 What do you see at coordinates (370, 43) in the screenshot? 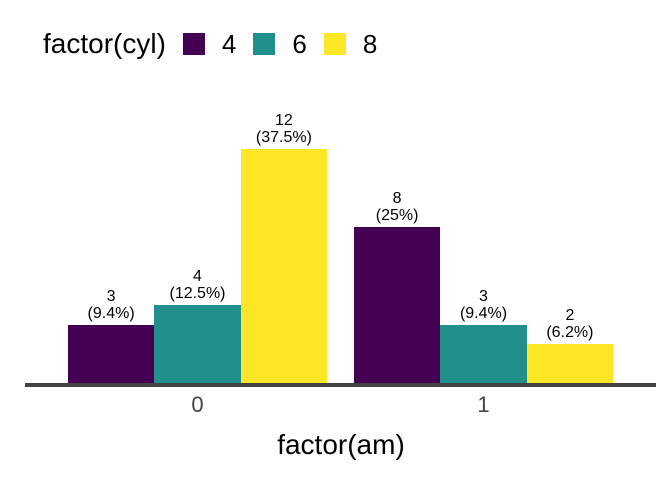
I see `legend-label-cyl8: 8` at bounding box center [370, 43].